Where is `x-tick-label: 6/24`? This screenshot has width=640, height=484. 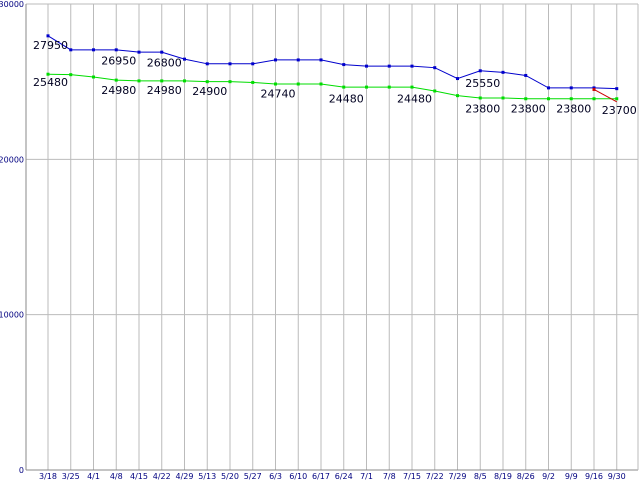 x-tick-label: 6/24 is located at coordinates (344, 476).